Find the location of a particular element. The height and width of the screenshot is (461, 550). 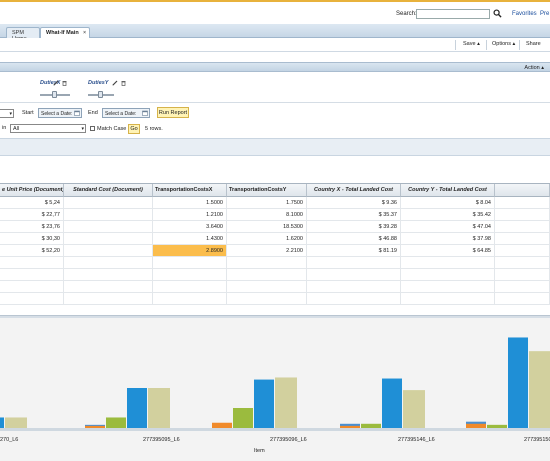

favorites-link: Favorites is located at coordinates (524, 14).